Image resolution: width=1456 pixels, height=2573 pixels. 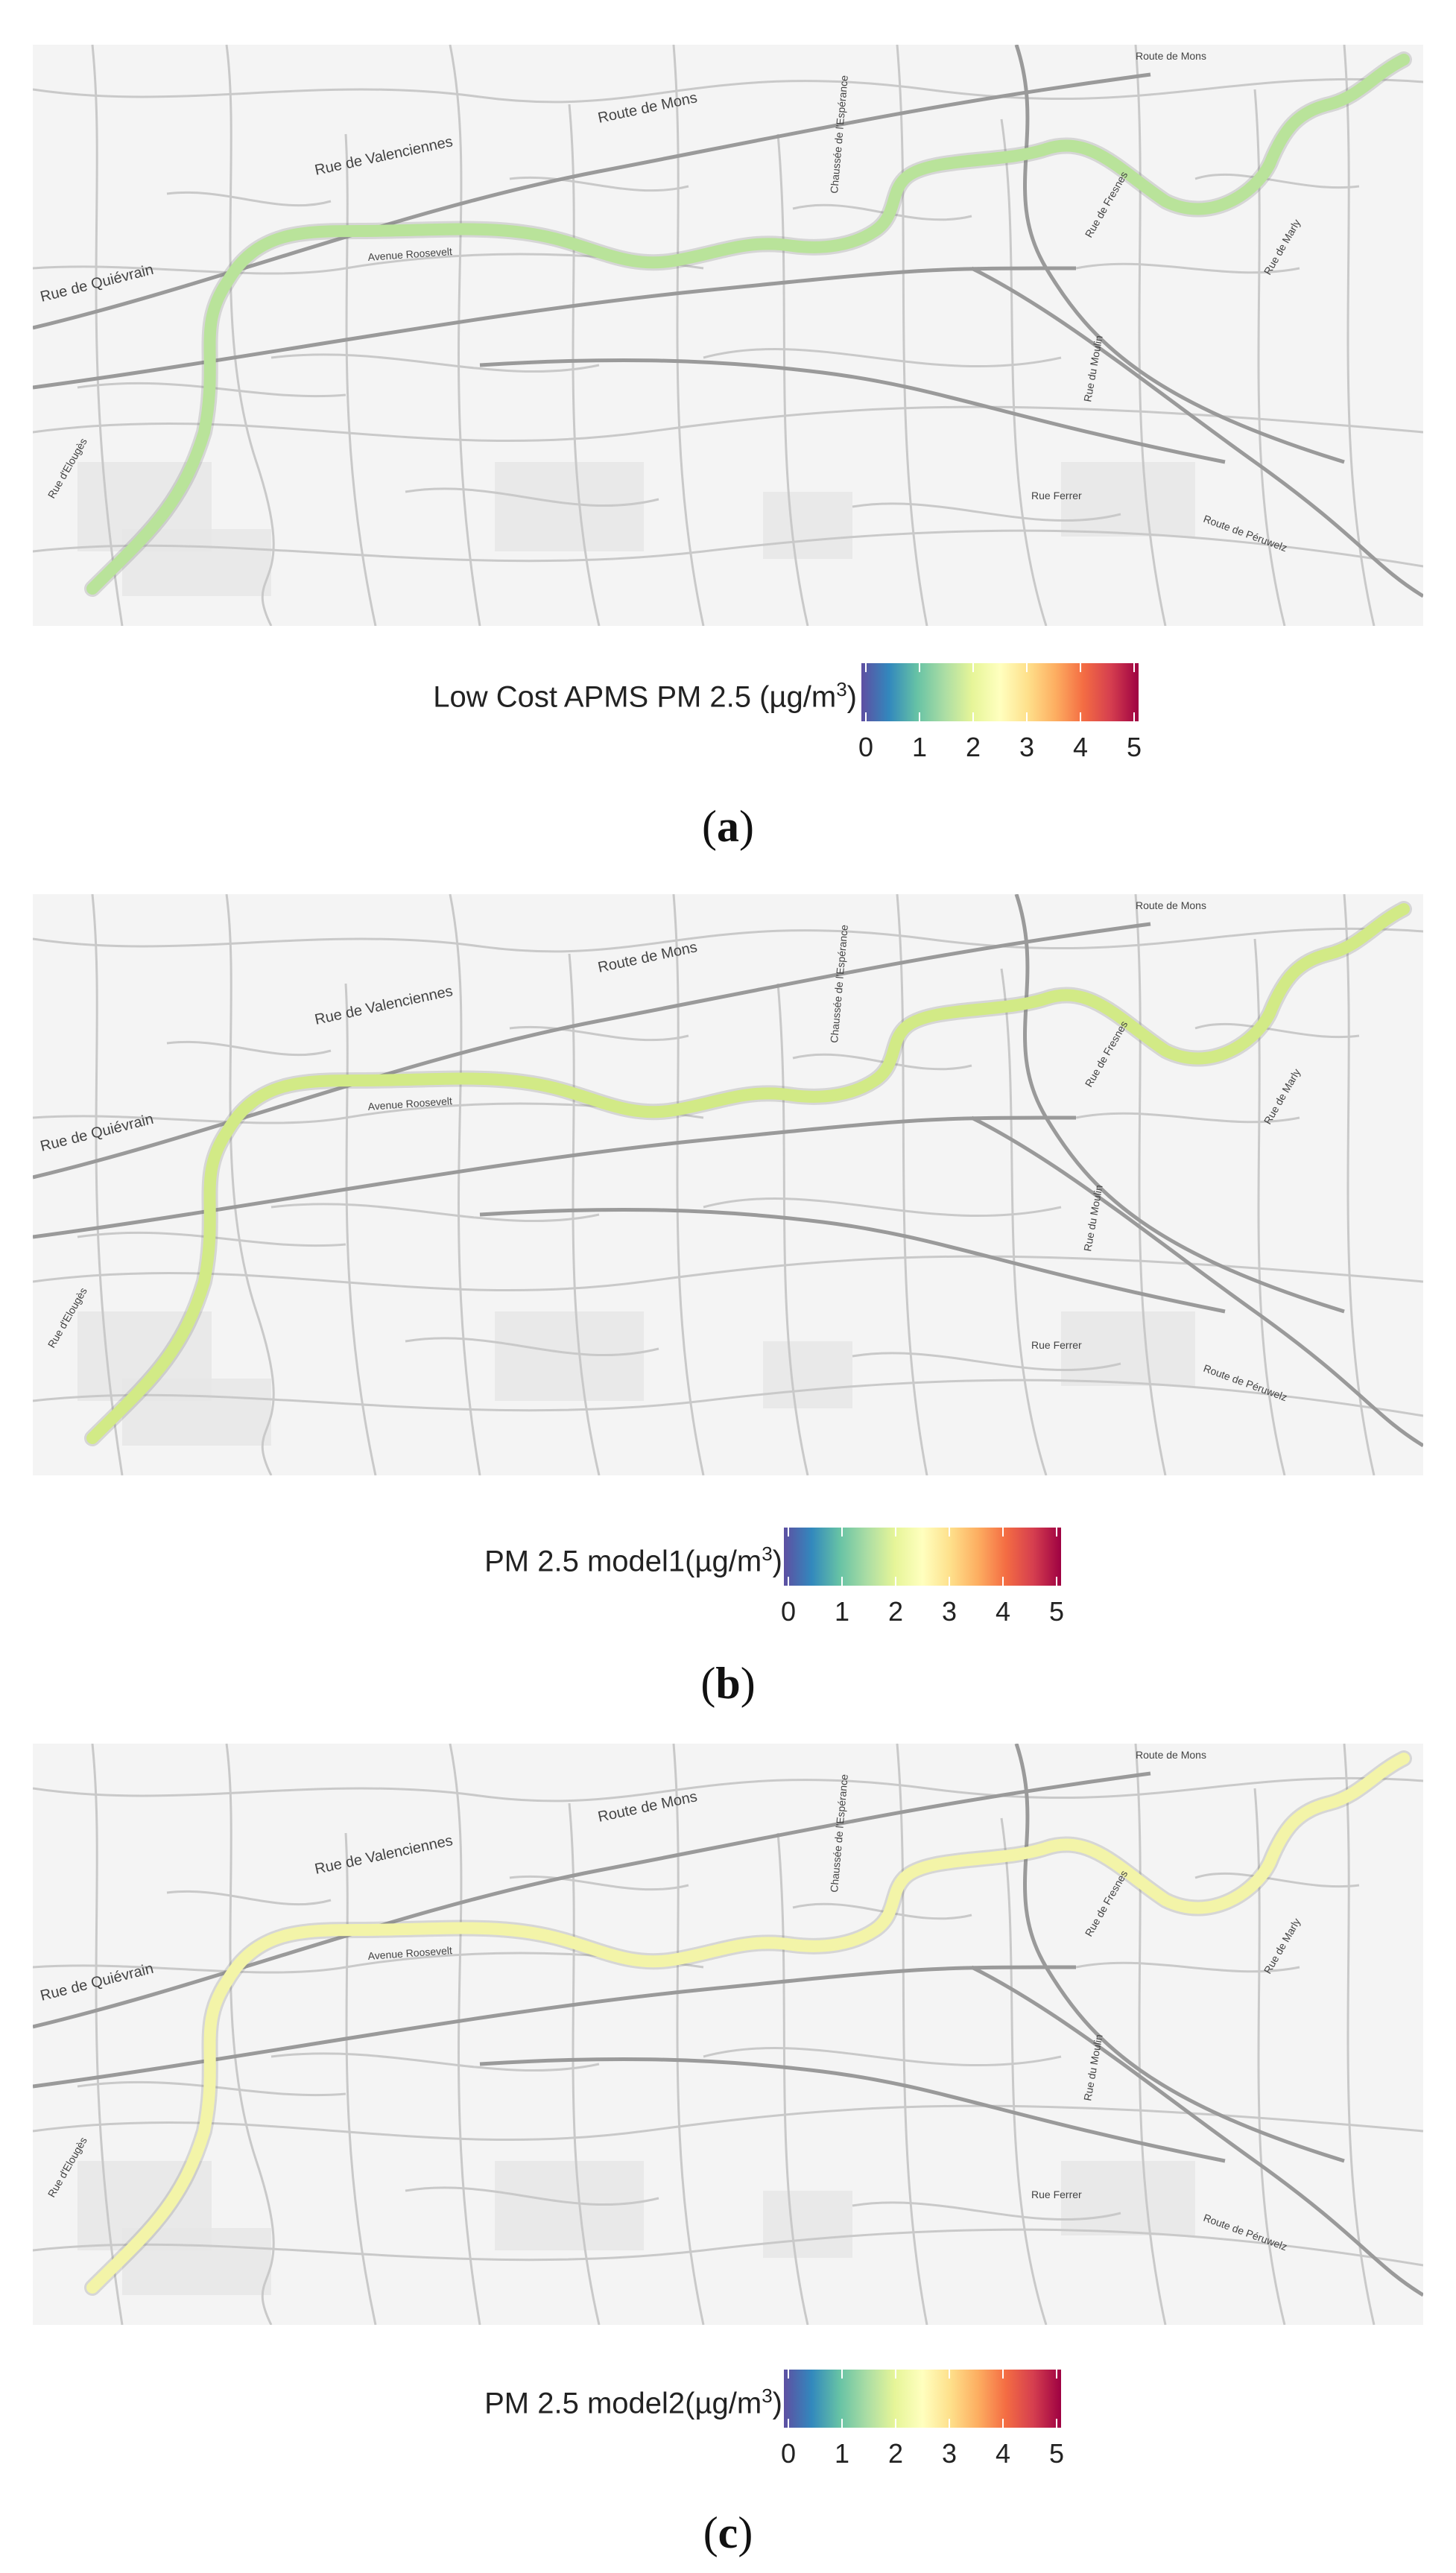 I want to click on caption-c: (c), so click(x=728, y=2533).